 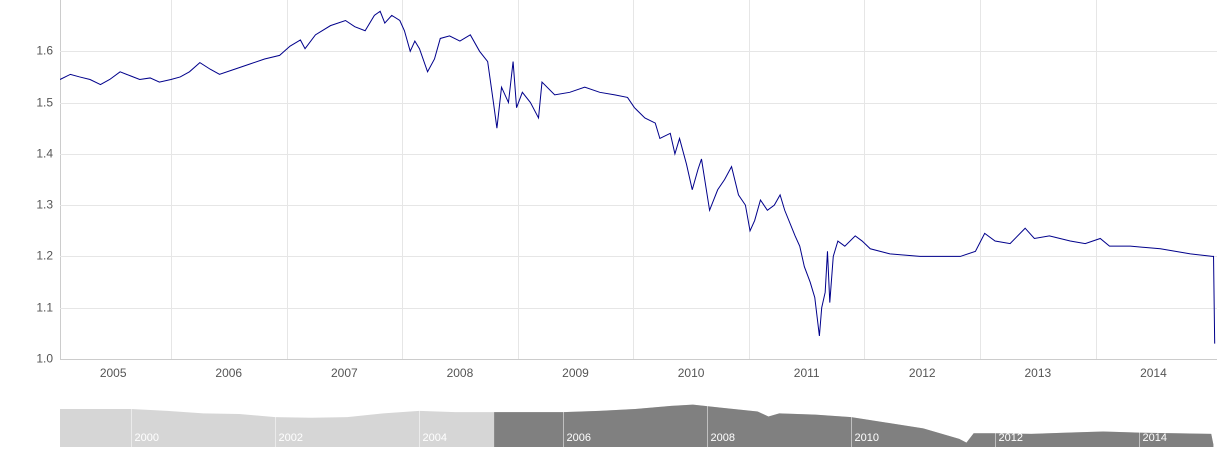 What do you see at coordinates (147, 438) in the screenshot?
I see `navigator-tick-label: 2000` at bounding box center [147, 438].